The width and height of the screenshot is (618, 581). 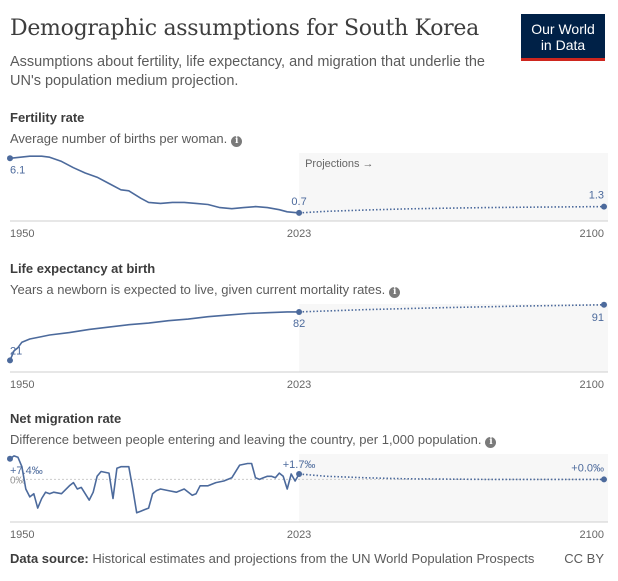 What do you see at coordinates (17, 170) in the screenshot?
I see `start-value-label: 6.1` at bounding box center [17, 170].